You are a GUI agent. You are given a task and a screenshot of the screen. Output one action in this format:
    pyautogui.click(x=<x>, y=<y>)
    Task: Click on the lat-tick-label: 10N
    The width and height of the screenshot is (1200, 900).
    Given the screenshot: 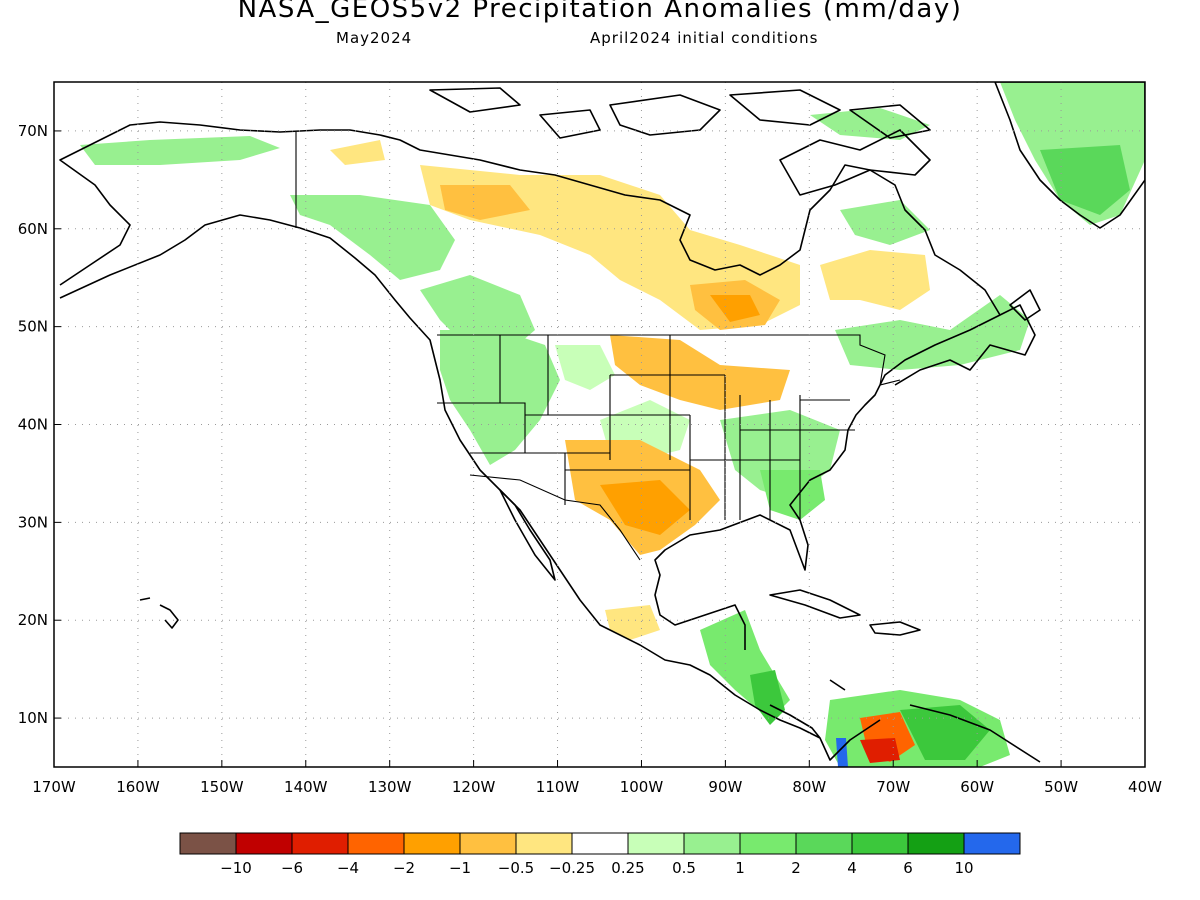 What is the action you would take?
    pyautogui.click(x=33, y=718)
    